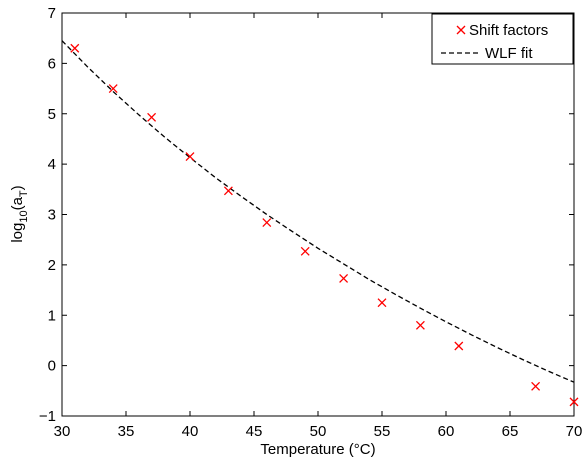 This screenshot has width=584, height=462. Describe the element at coordinates (126, 431) in the screenshot. I see `x-tick-label-35: 35` at that location.